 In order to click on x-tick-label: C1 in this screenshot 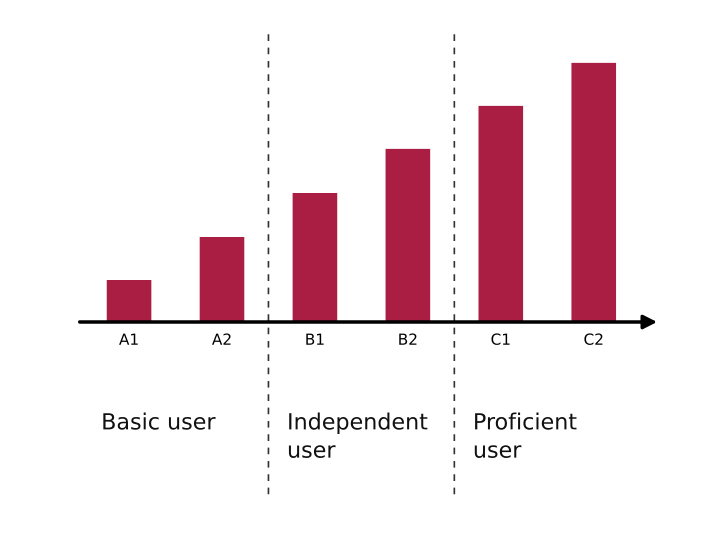, I will do `click(500, 339)`.